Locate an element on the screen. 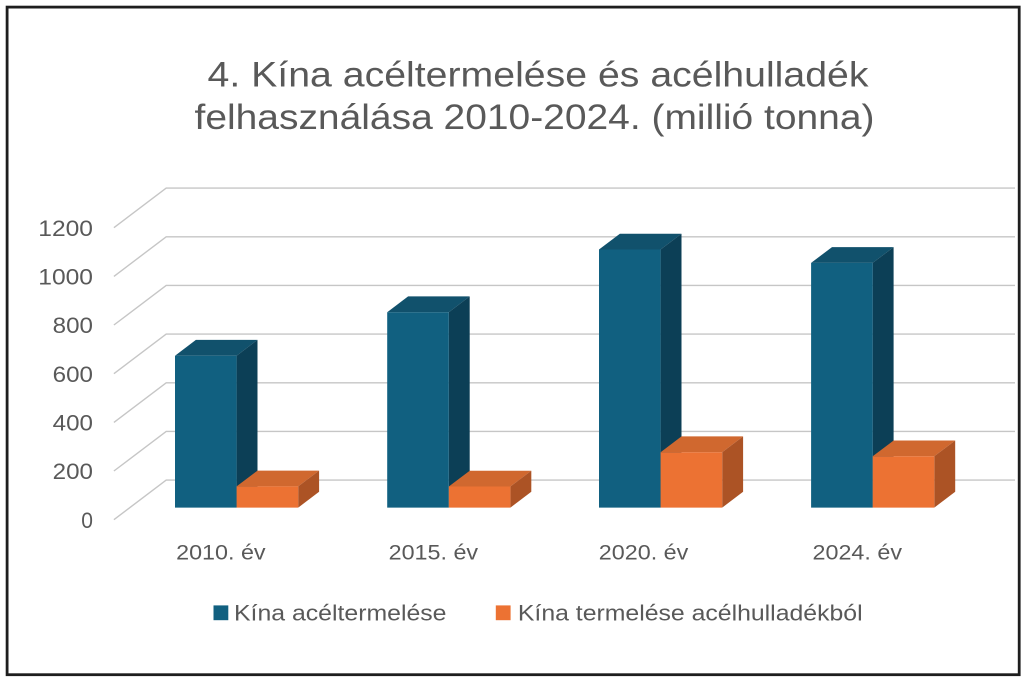 The width and height of the screenshot is (1024, 684). svg-text: 1200 is located at coordinates (65, 228).